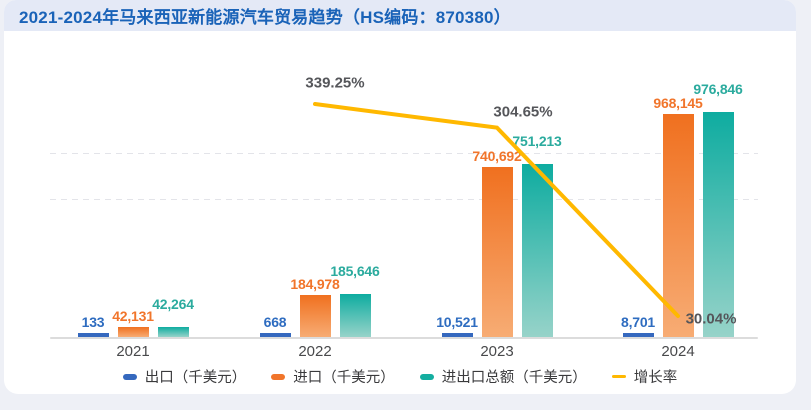  I want to click on x-axis-label-2024: 2024, so click(678, 351).